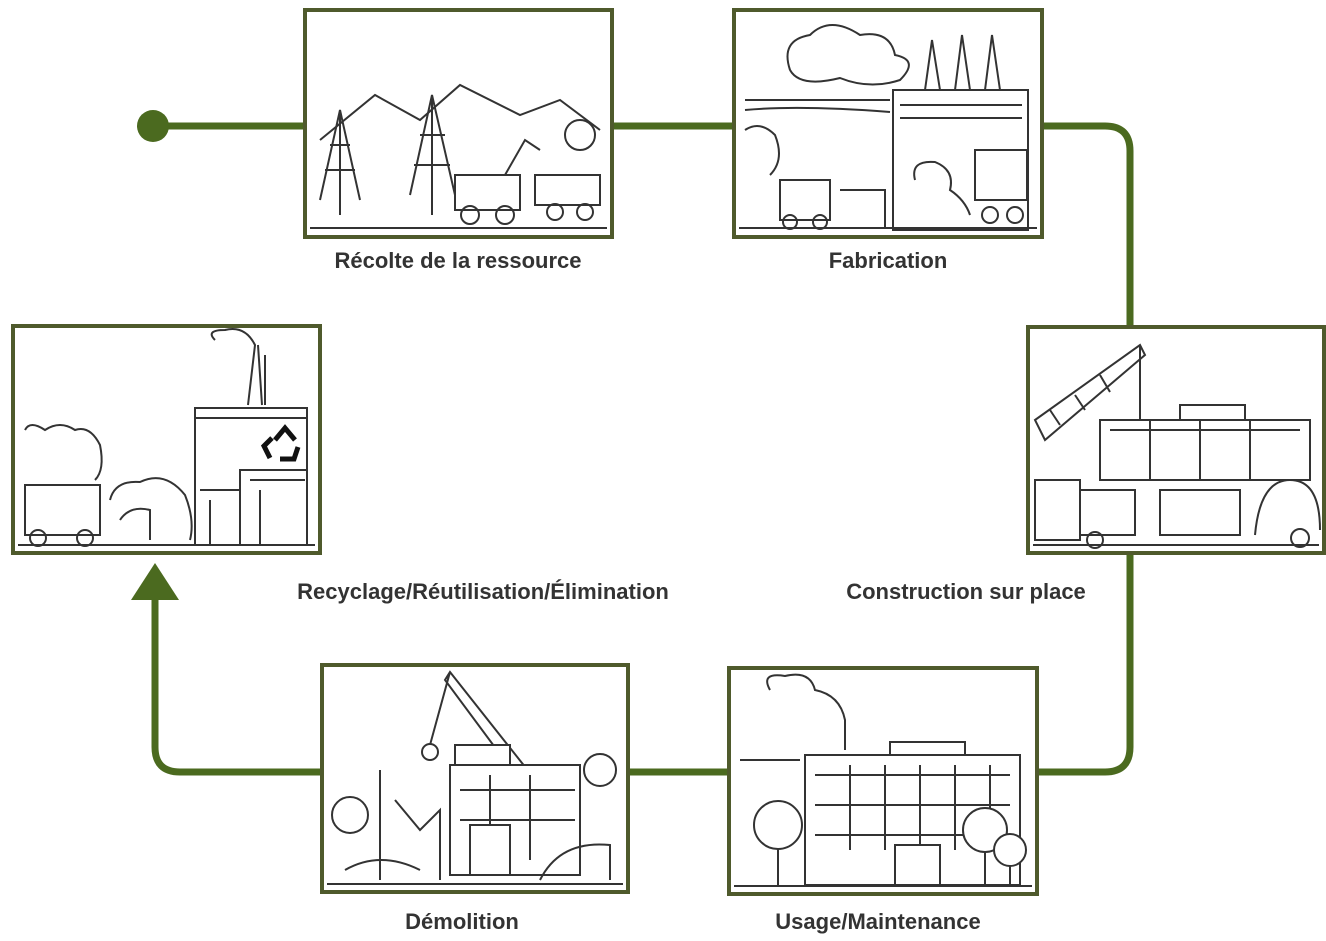  Describe the element at coordinates (966, 591) in the screenshot. I see `node-label: Construction sur place` at that location.